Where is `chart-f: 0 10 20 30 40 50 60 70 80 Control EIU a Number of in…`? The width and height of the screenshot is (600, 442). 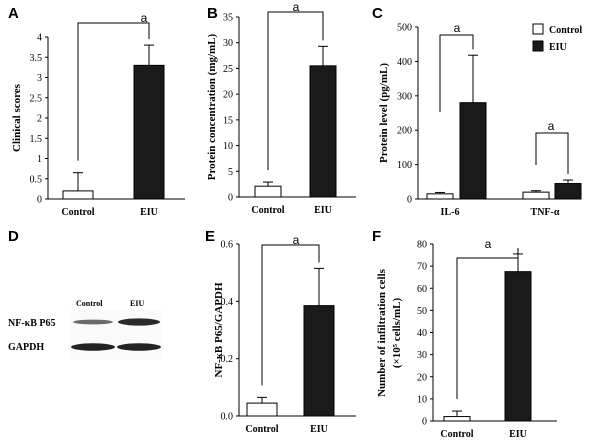 chart-f: 0 10 20 30 40 50 60 70 80 Control EIU a Number of in… is located at coordinates (466, 338).